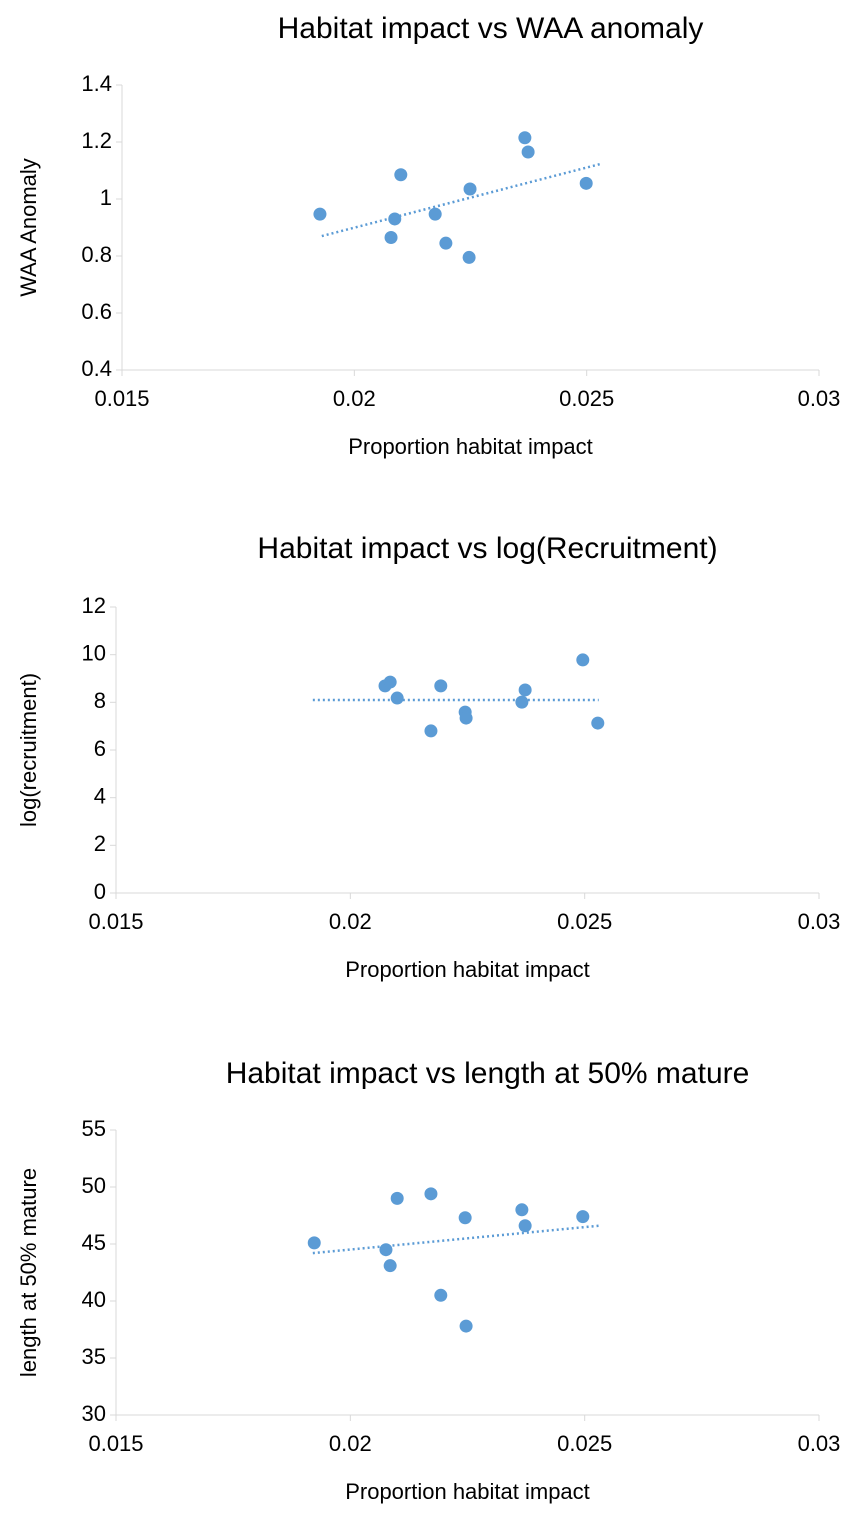 This screenshot has height=1519, width=854. Describe the element at coordinates (488, 1073) in the screenshot. I see `chart-title: Habitat impact vs length at 50% mature` at that location.